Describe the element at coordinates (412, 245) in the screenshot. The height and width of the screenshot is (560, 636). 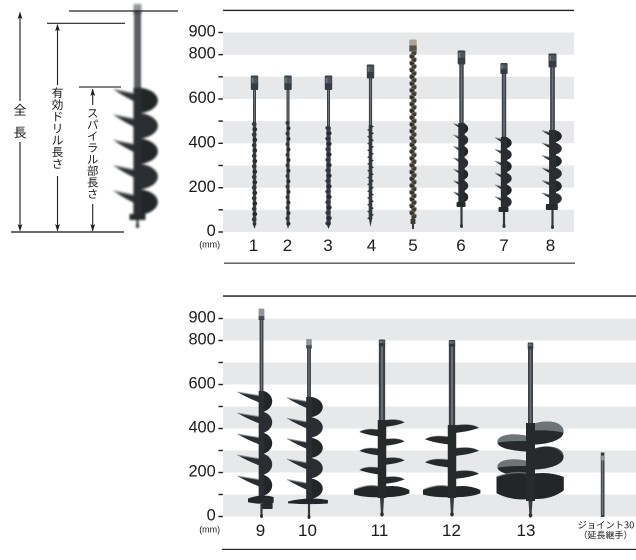
I see `svg-text: 5` at that location.